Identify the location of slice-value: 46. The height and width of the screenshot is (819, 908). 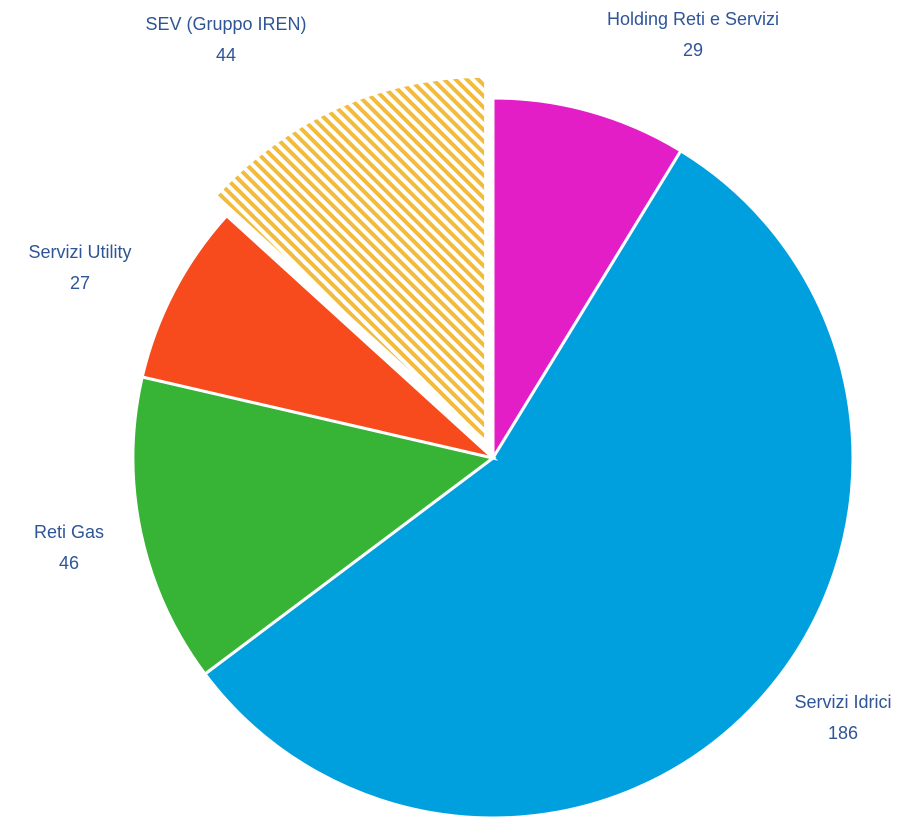
(69, 563).